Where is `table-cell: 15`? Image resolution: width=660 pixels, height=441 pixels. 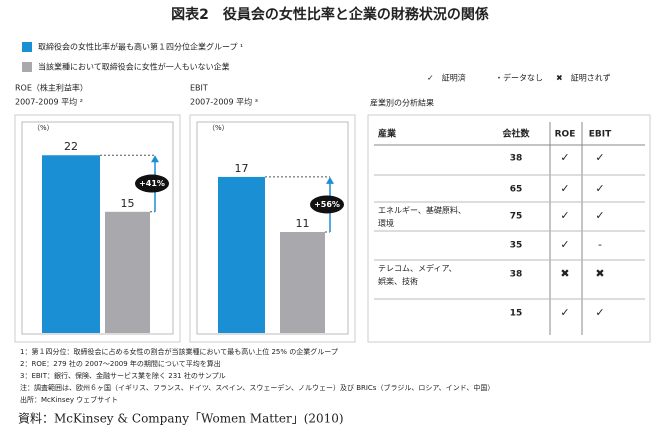 table-cell: 15 is located at coordinates (516, 314).